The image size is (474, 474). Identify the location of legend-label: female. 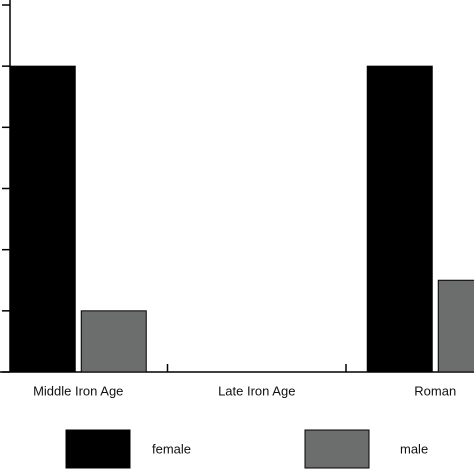
(171, 448).